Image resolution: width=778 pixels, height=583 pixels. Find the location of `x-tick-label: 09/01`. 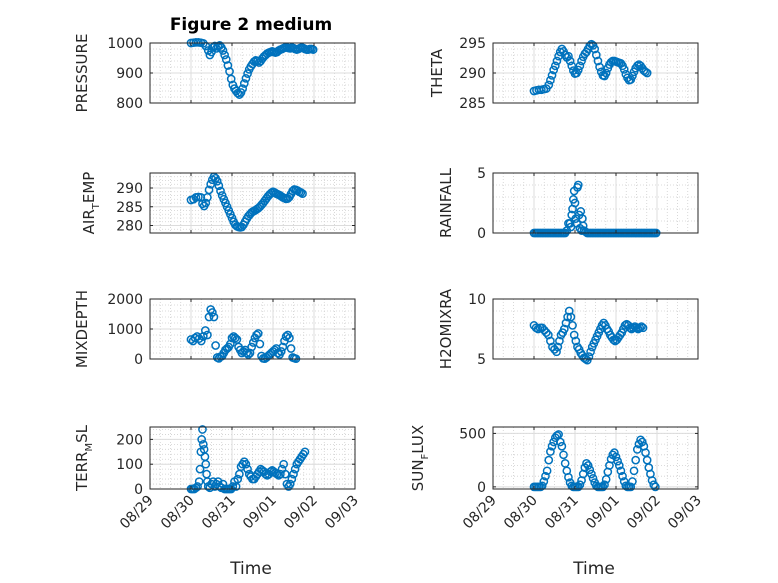

x-tick-label: 09/01 is located at coordinates (260, 513).